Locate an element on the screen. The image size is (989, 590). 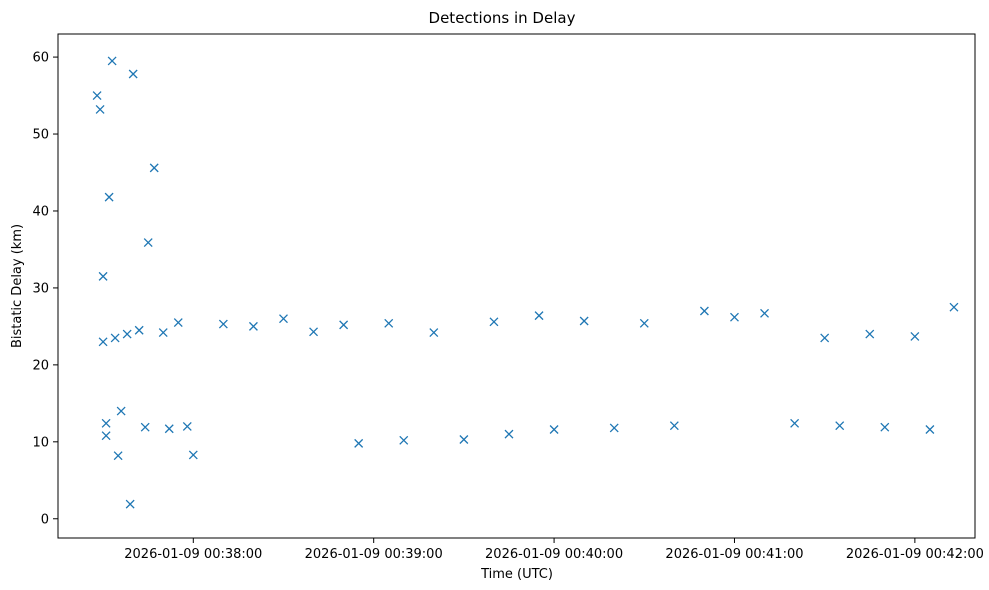
x-tick-label: 2026-01-09 00:41:00 is located at coordinates (734, 554).